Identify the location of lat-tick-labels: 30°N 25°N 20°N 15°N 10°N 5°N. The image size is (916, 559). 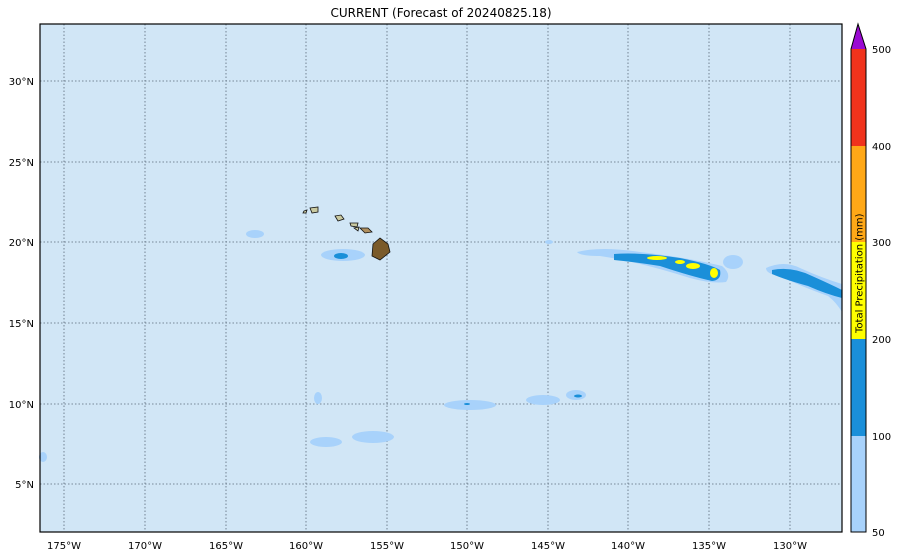
(21, 284).